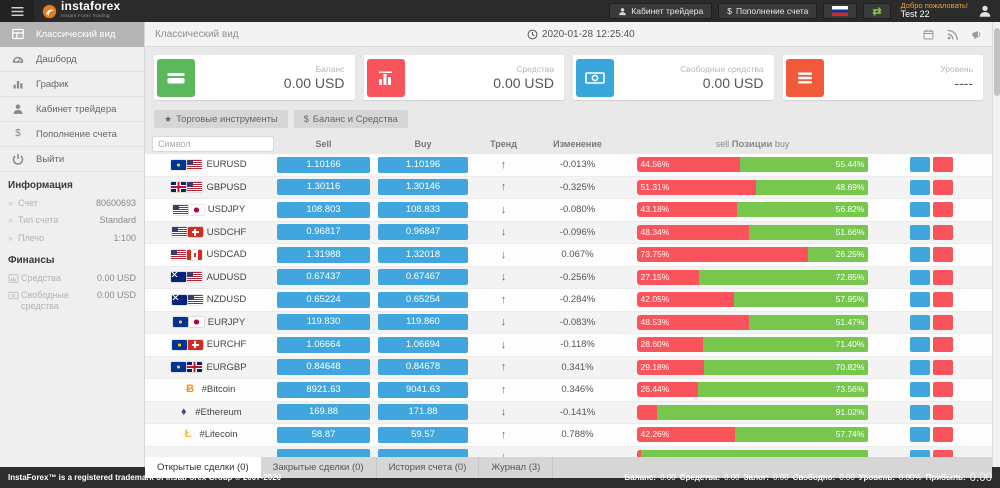 Image resolution: width=1000 pixels, height=488 pixels. What do you see at coordinates (423, 232) in the screenshot?
I see `buy-price-button: 0.96847` at bounding box center [423, 232].